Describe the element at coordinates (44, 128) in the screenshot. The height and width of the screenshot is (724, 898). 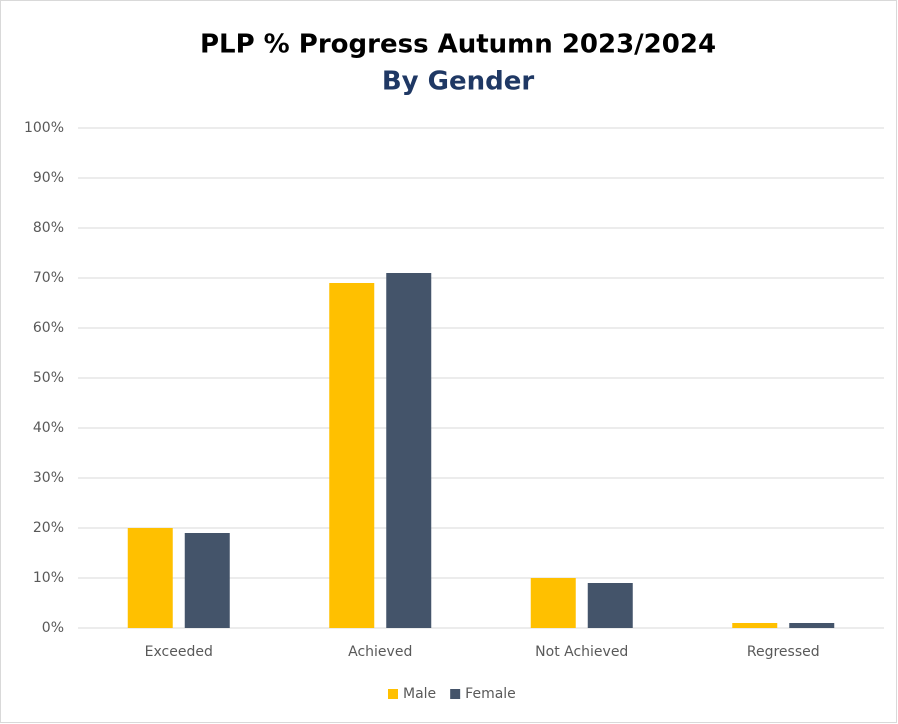
I see `y-tick-label: 100%` at that location.